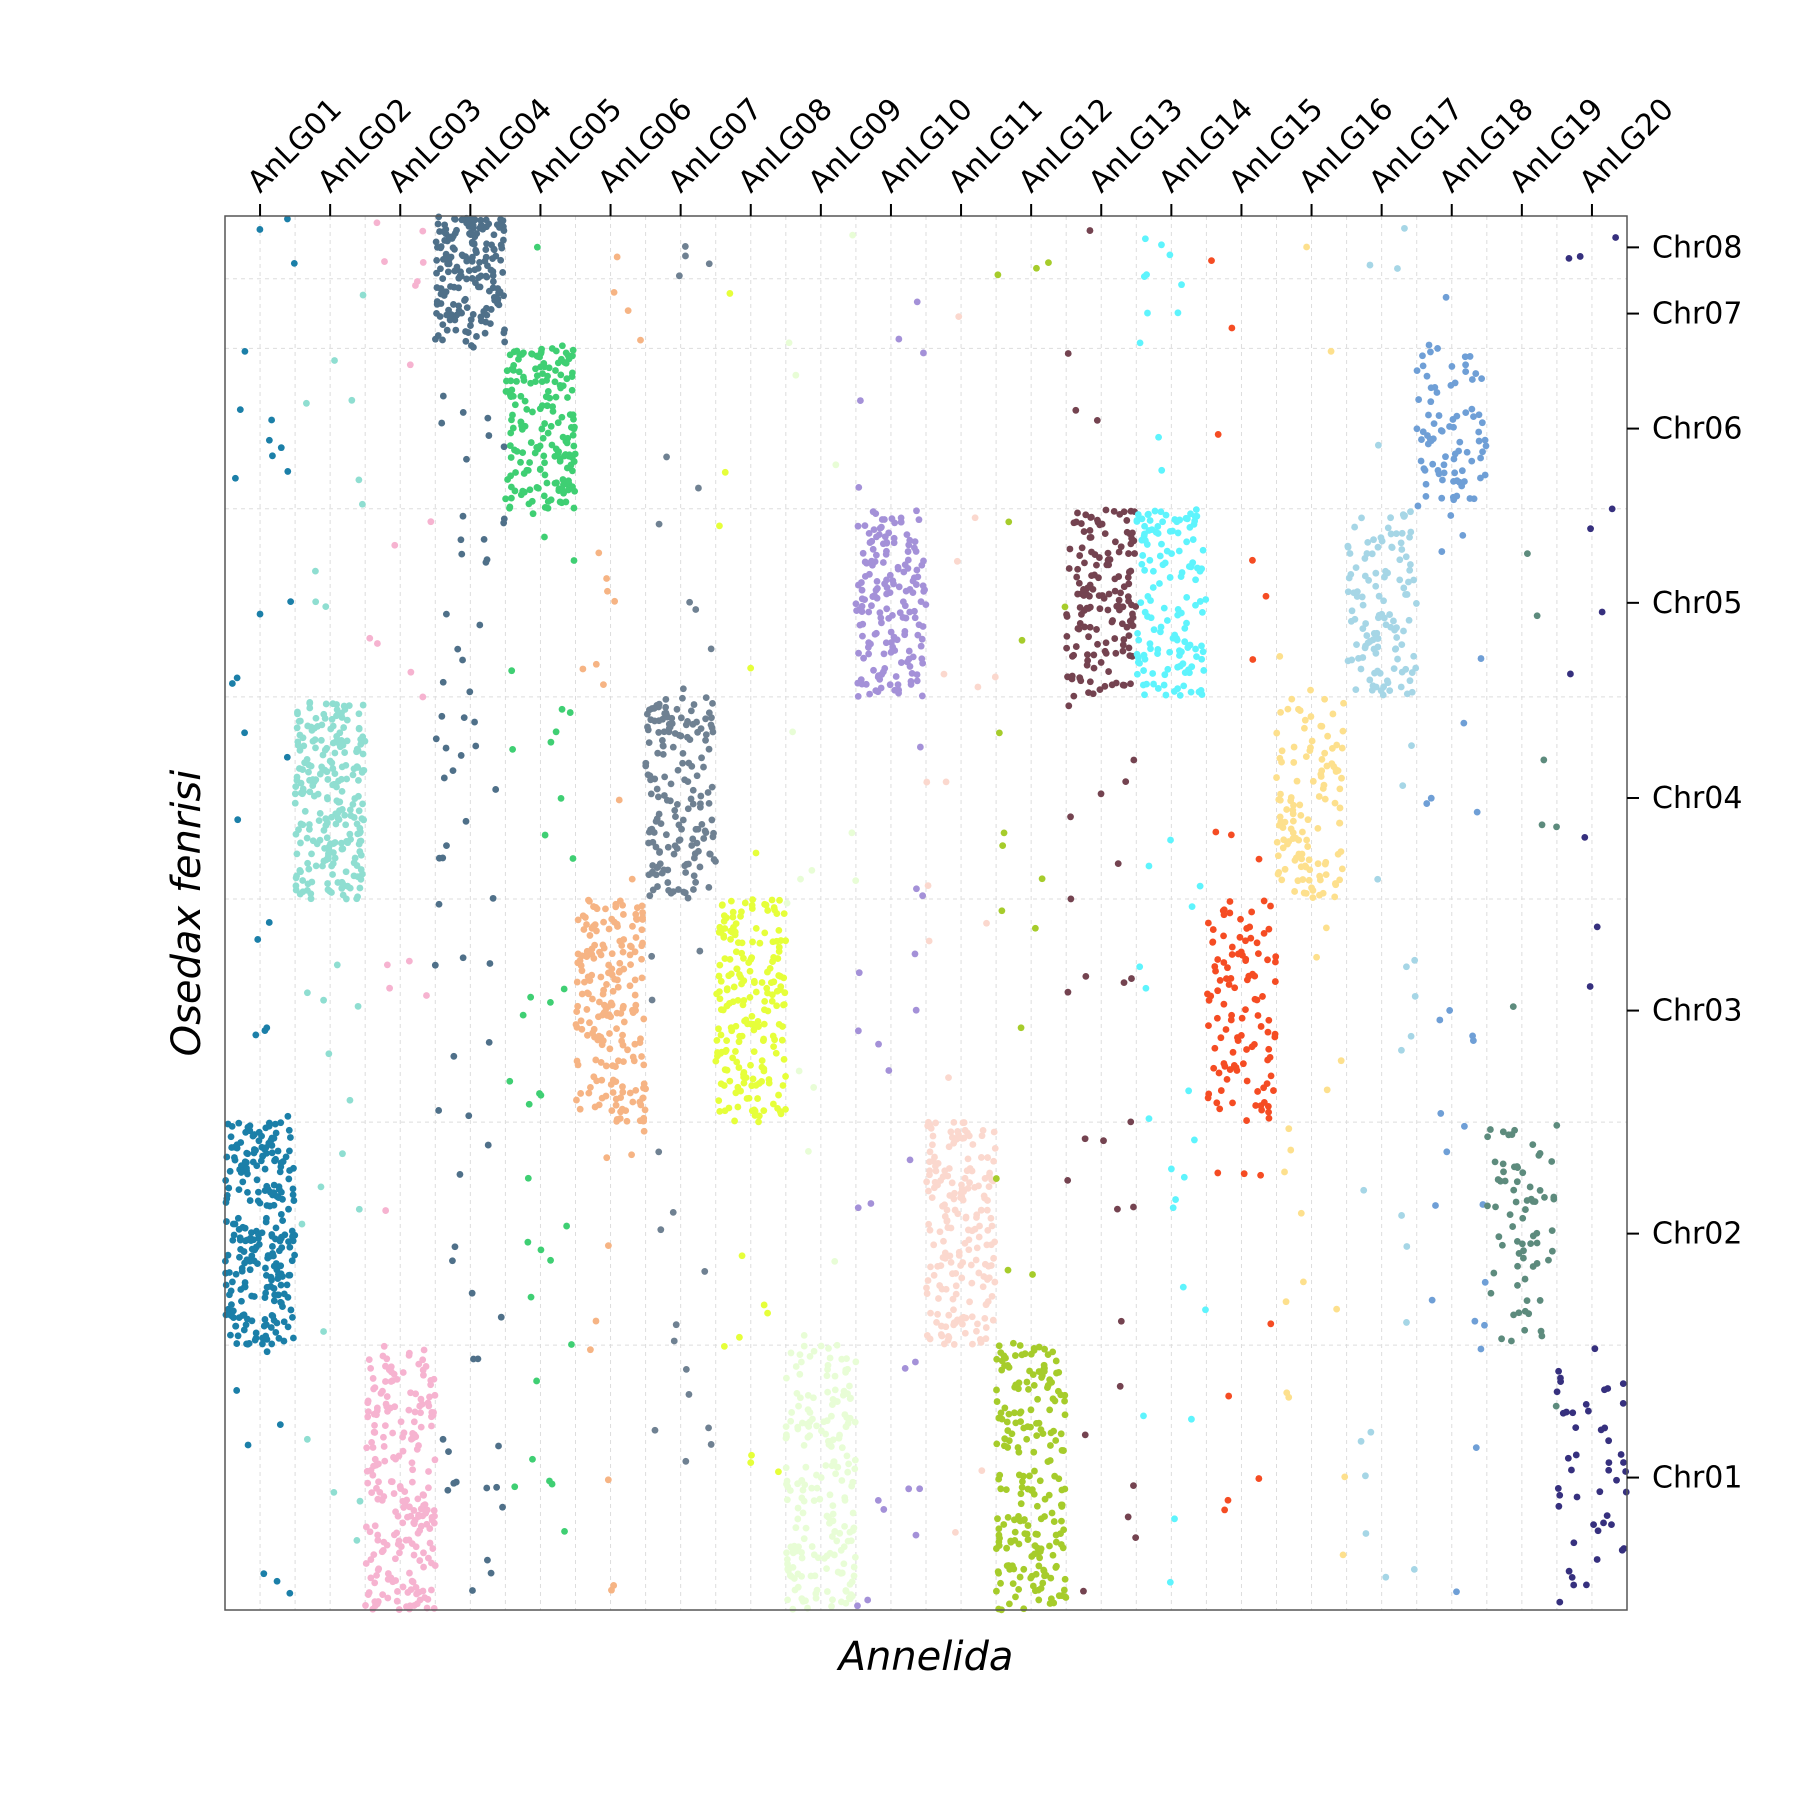  I want to click on y-tick-label: Chr06, so click(1697, 429).